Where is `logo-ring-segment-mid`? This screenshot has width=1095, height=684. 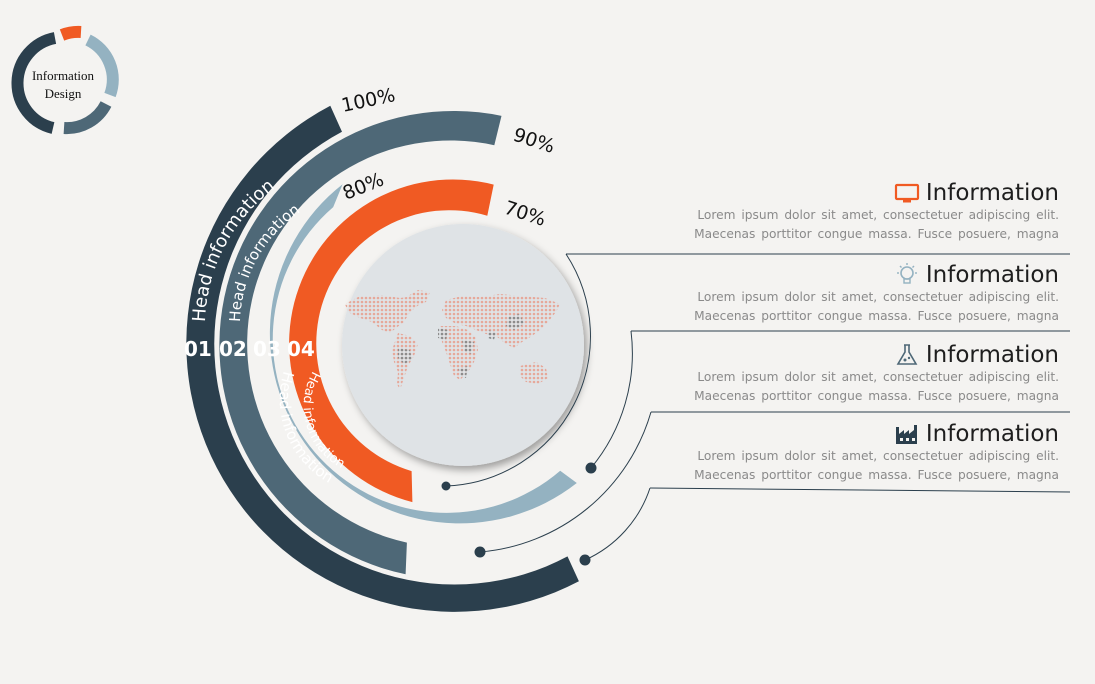
logo-ring-segment-mid is located at coordinates (87, 118).